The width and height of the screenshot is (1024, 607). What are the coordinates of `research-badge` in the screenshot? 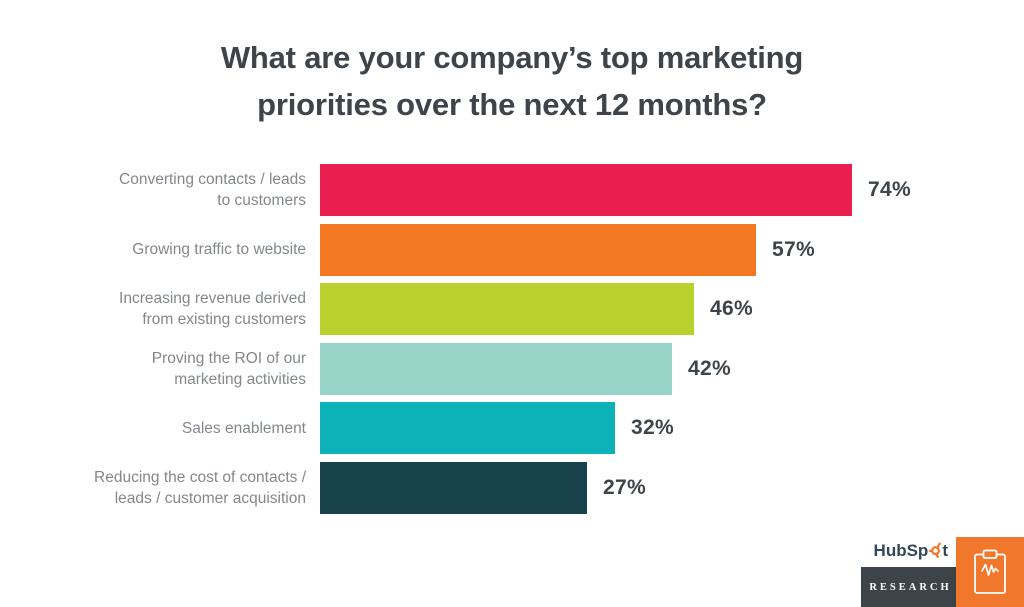 It's located at (990, 572).